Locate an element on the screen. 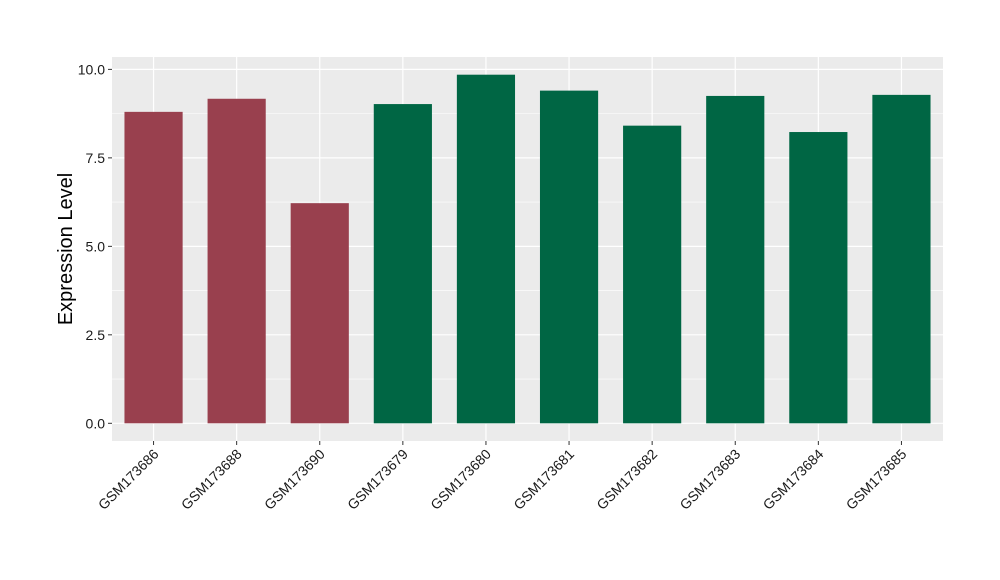 The image size is (1000, 580). y-tick-label: 0.0 is located at coordinates (96, 423).